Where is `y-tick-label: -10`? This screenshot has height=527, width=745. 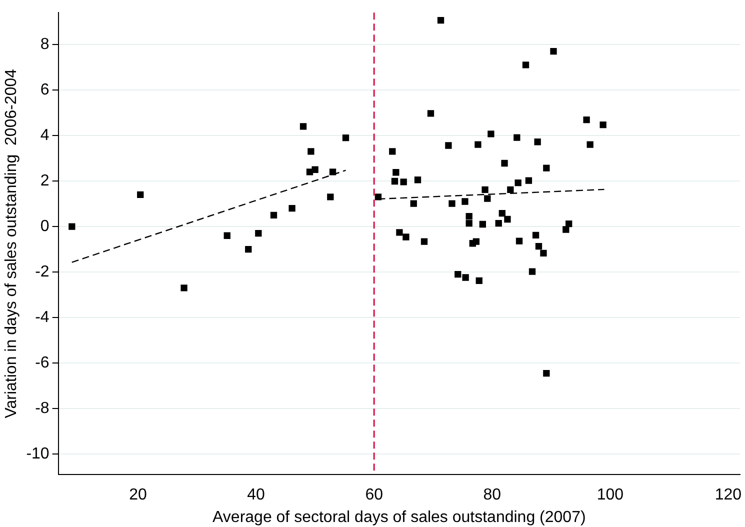
y-tick-label: -10 is located at coordinates (38, 454).